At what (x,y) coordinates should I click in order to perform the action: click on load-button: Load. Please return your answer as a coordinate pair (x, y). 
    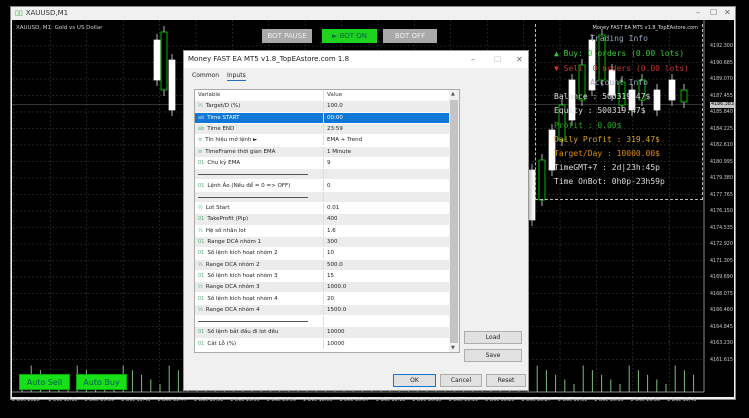
    Looking at the image, I should click on (493, 337).